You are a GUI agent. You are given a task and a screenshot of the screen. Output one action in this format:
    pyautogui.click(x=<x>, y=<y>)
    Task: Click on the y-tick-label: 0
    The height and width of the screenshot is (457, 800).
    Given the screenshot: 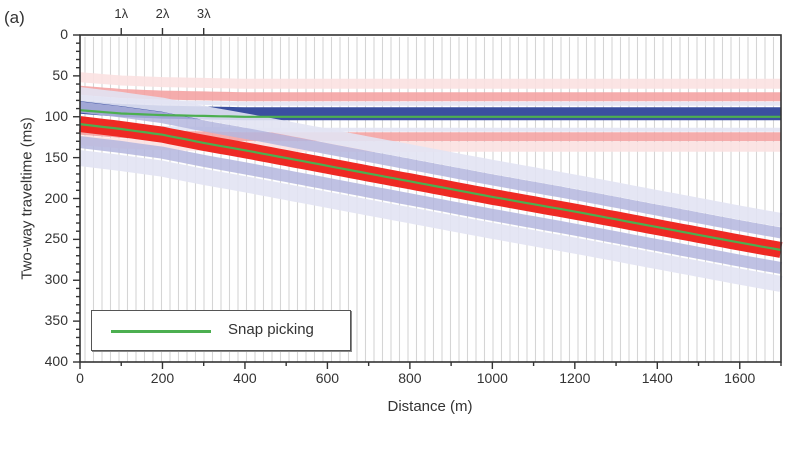 What is the action you would take?
    pyautogui.click(x=64, y=34)
    